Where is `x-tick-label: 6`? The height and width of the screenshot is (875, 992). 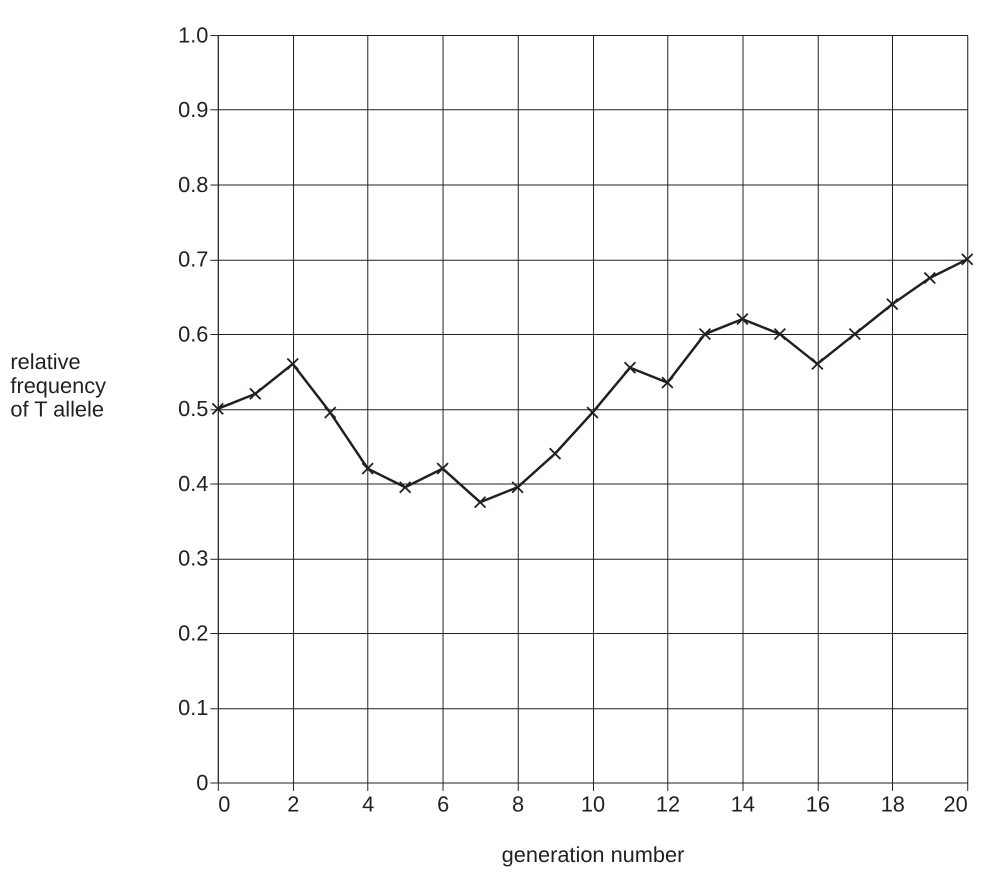
x-tick-label: 6 is located at coordinates (443, 804).